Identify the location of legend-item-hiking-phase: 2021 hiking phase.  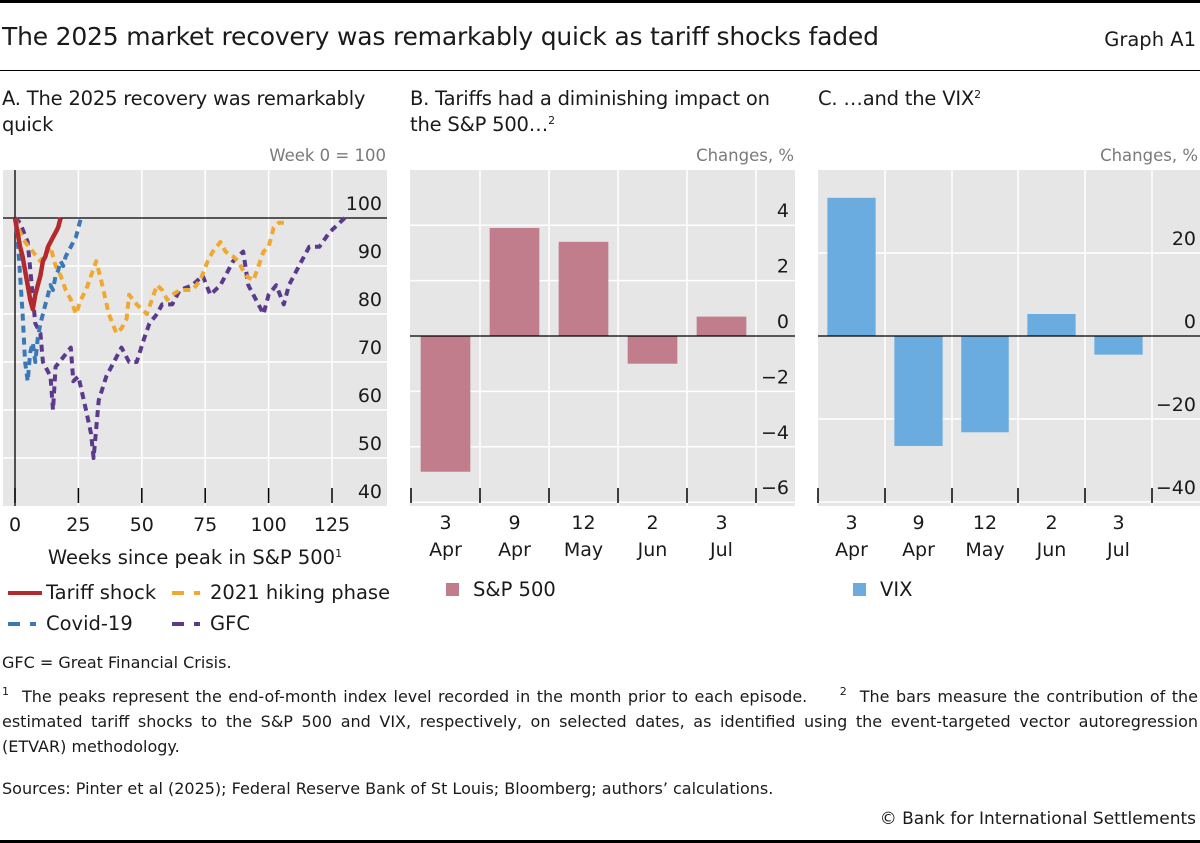
(281, 592).